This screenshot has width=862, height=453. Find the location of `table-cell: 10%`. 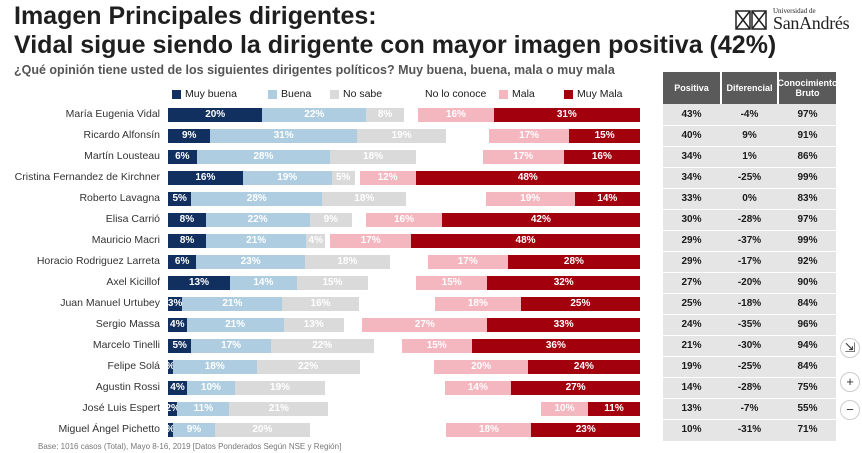

table-cell: 10% is located at coordinates (691, 429).